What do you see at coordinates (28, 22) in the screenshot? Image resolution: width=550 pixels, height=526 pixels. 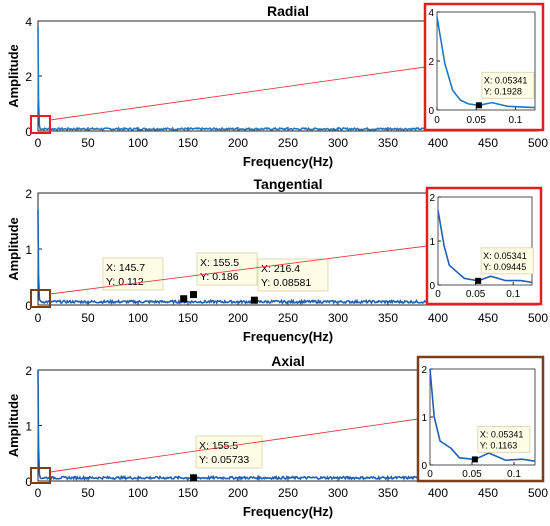 I see `y-tick-label: 4` at bounding box center [28, 22].